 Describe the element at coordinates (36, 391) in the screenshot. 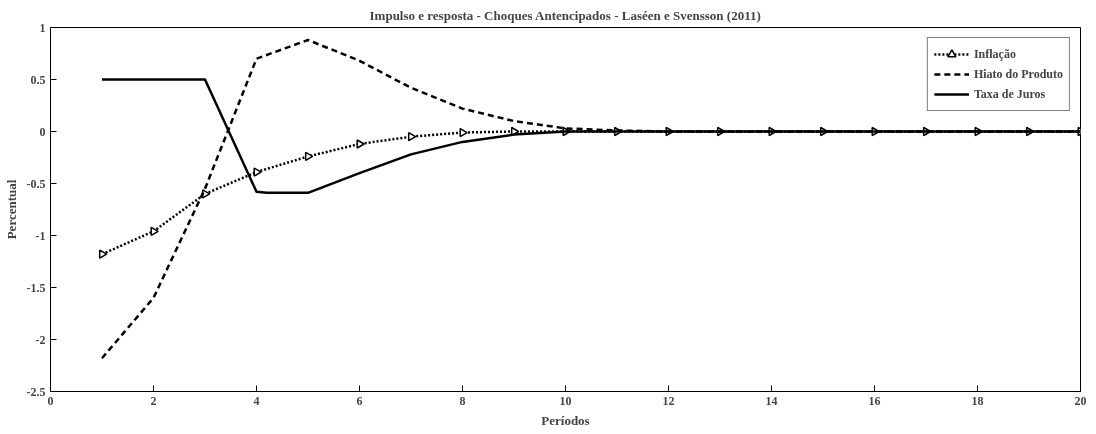

I see `y-tick-label: -2.5` at that location.